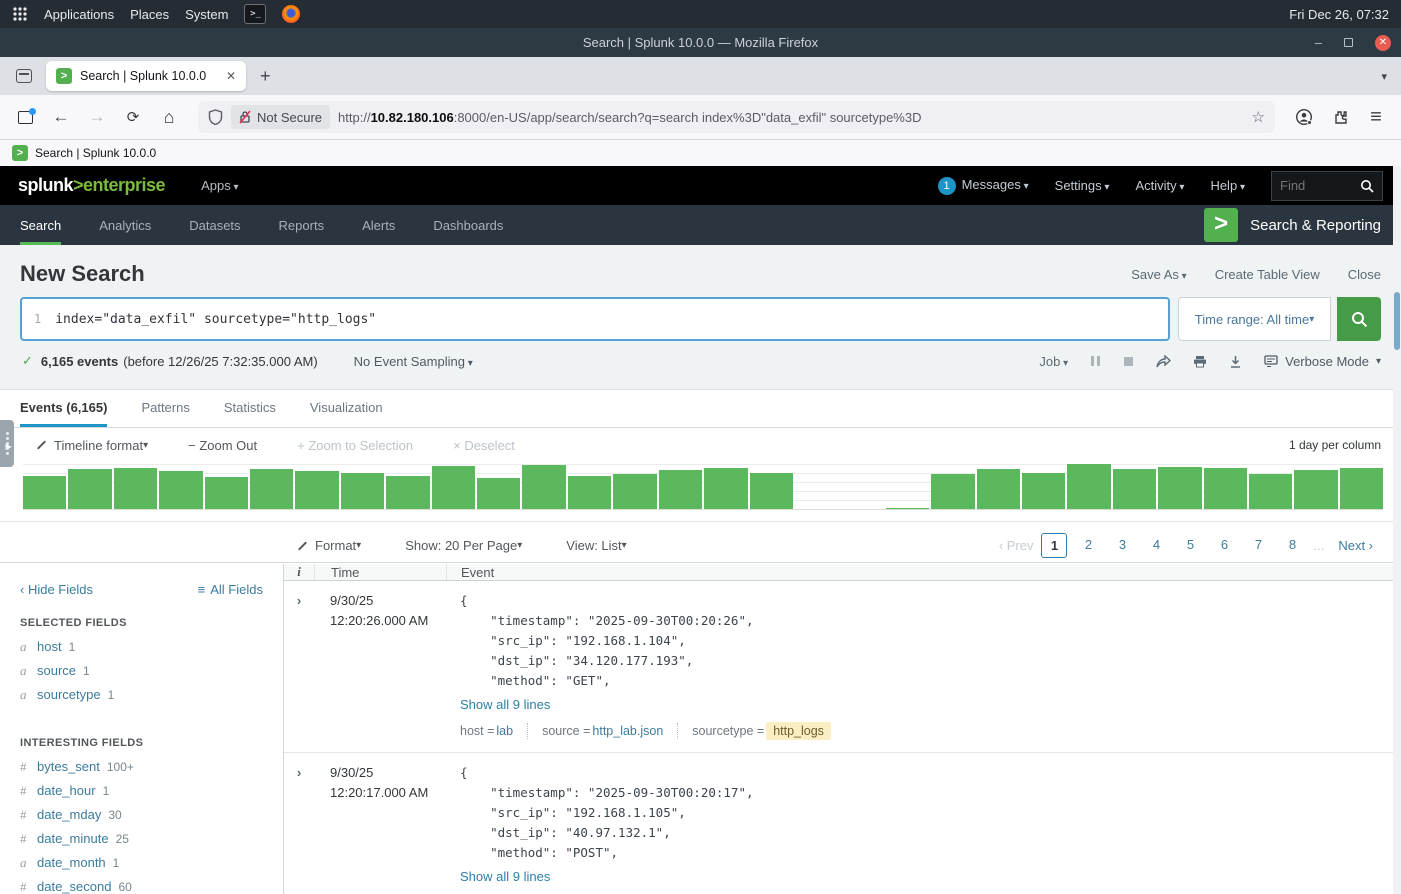 The width and height of the screenshot is (1401, 894). I want to click on help-menu: Help, so click(1227, 185).